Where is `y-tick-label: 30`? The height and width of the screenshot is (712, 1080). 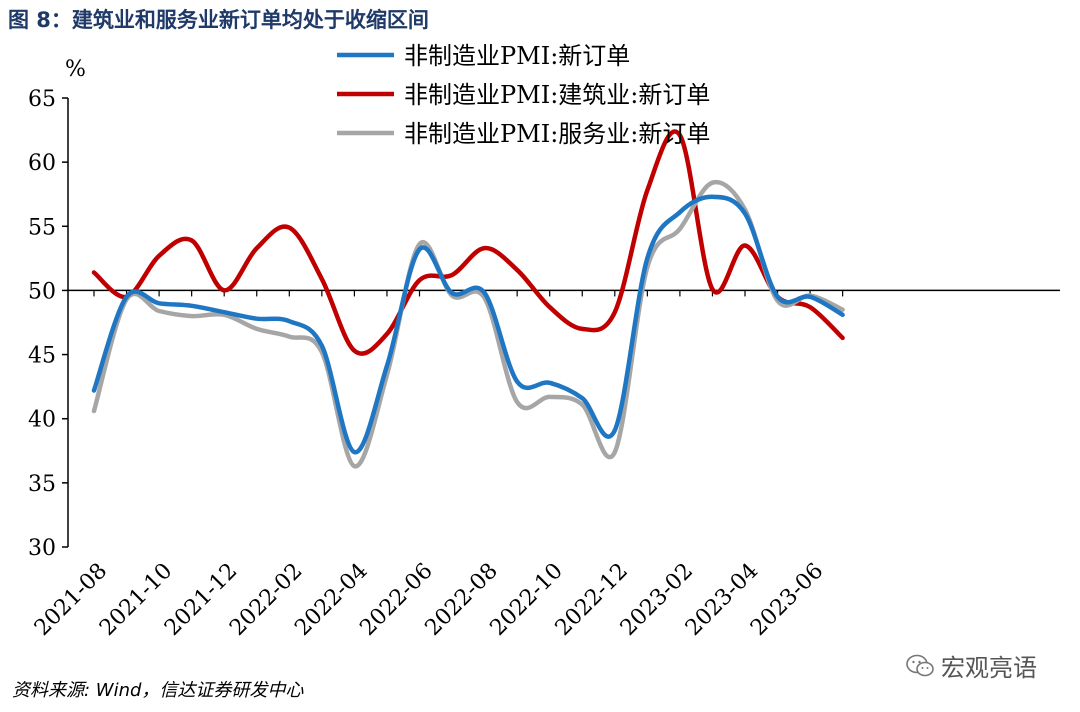 y-tick-label: 30 is located at coordinates (42, 548).